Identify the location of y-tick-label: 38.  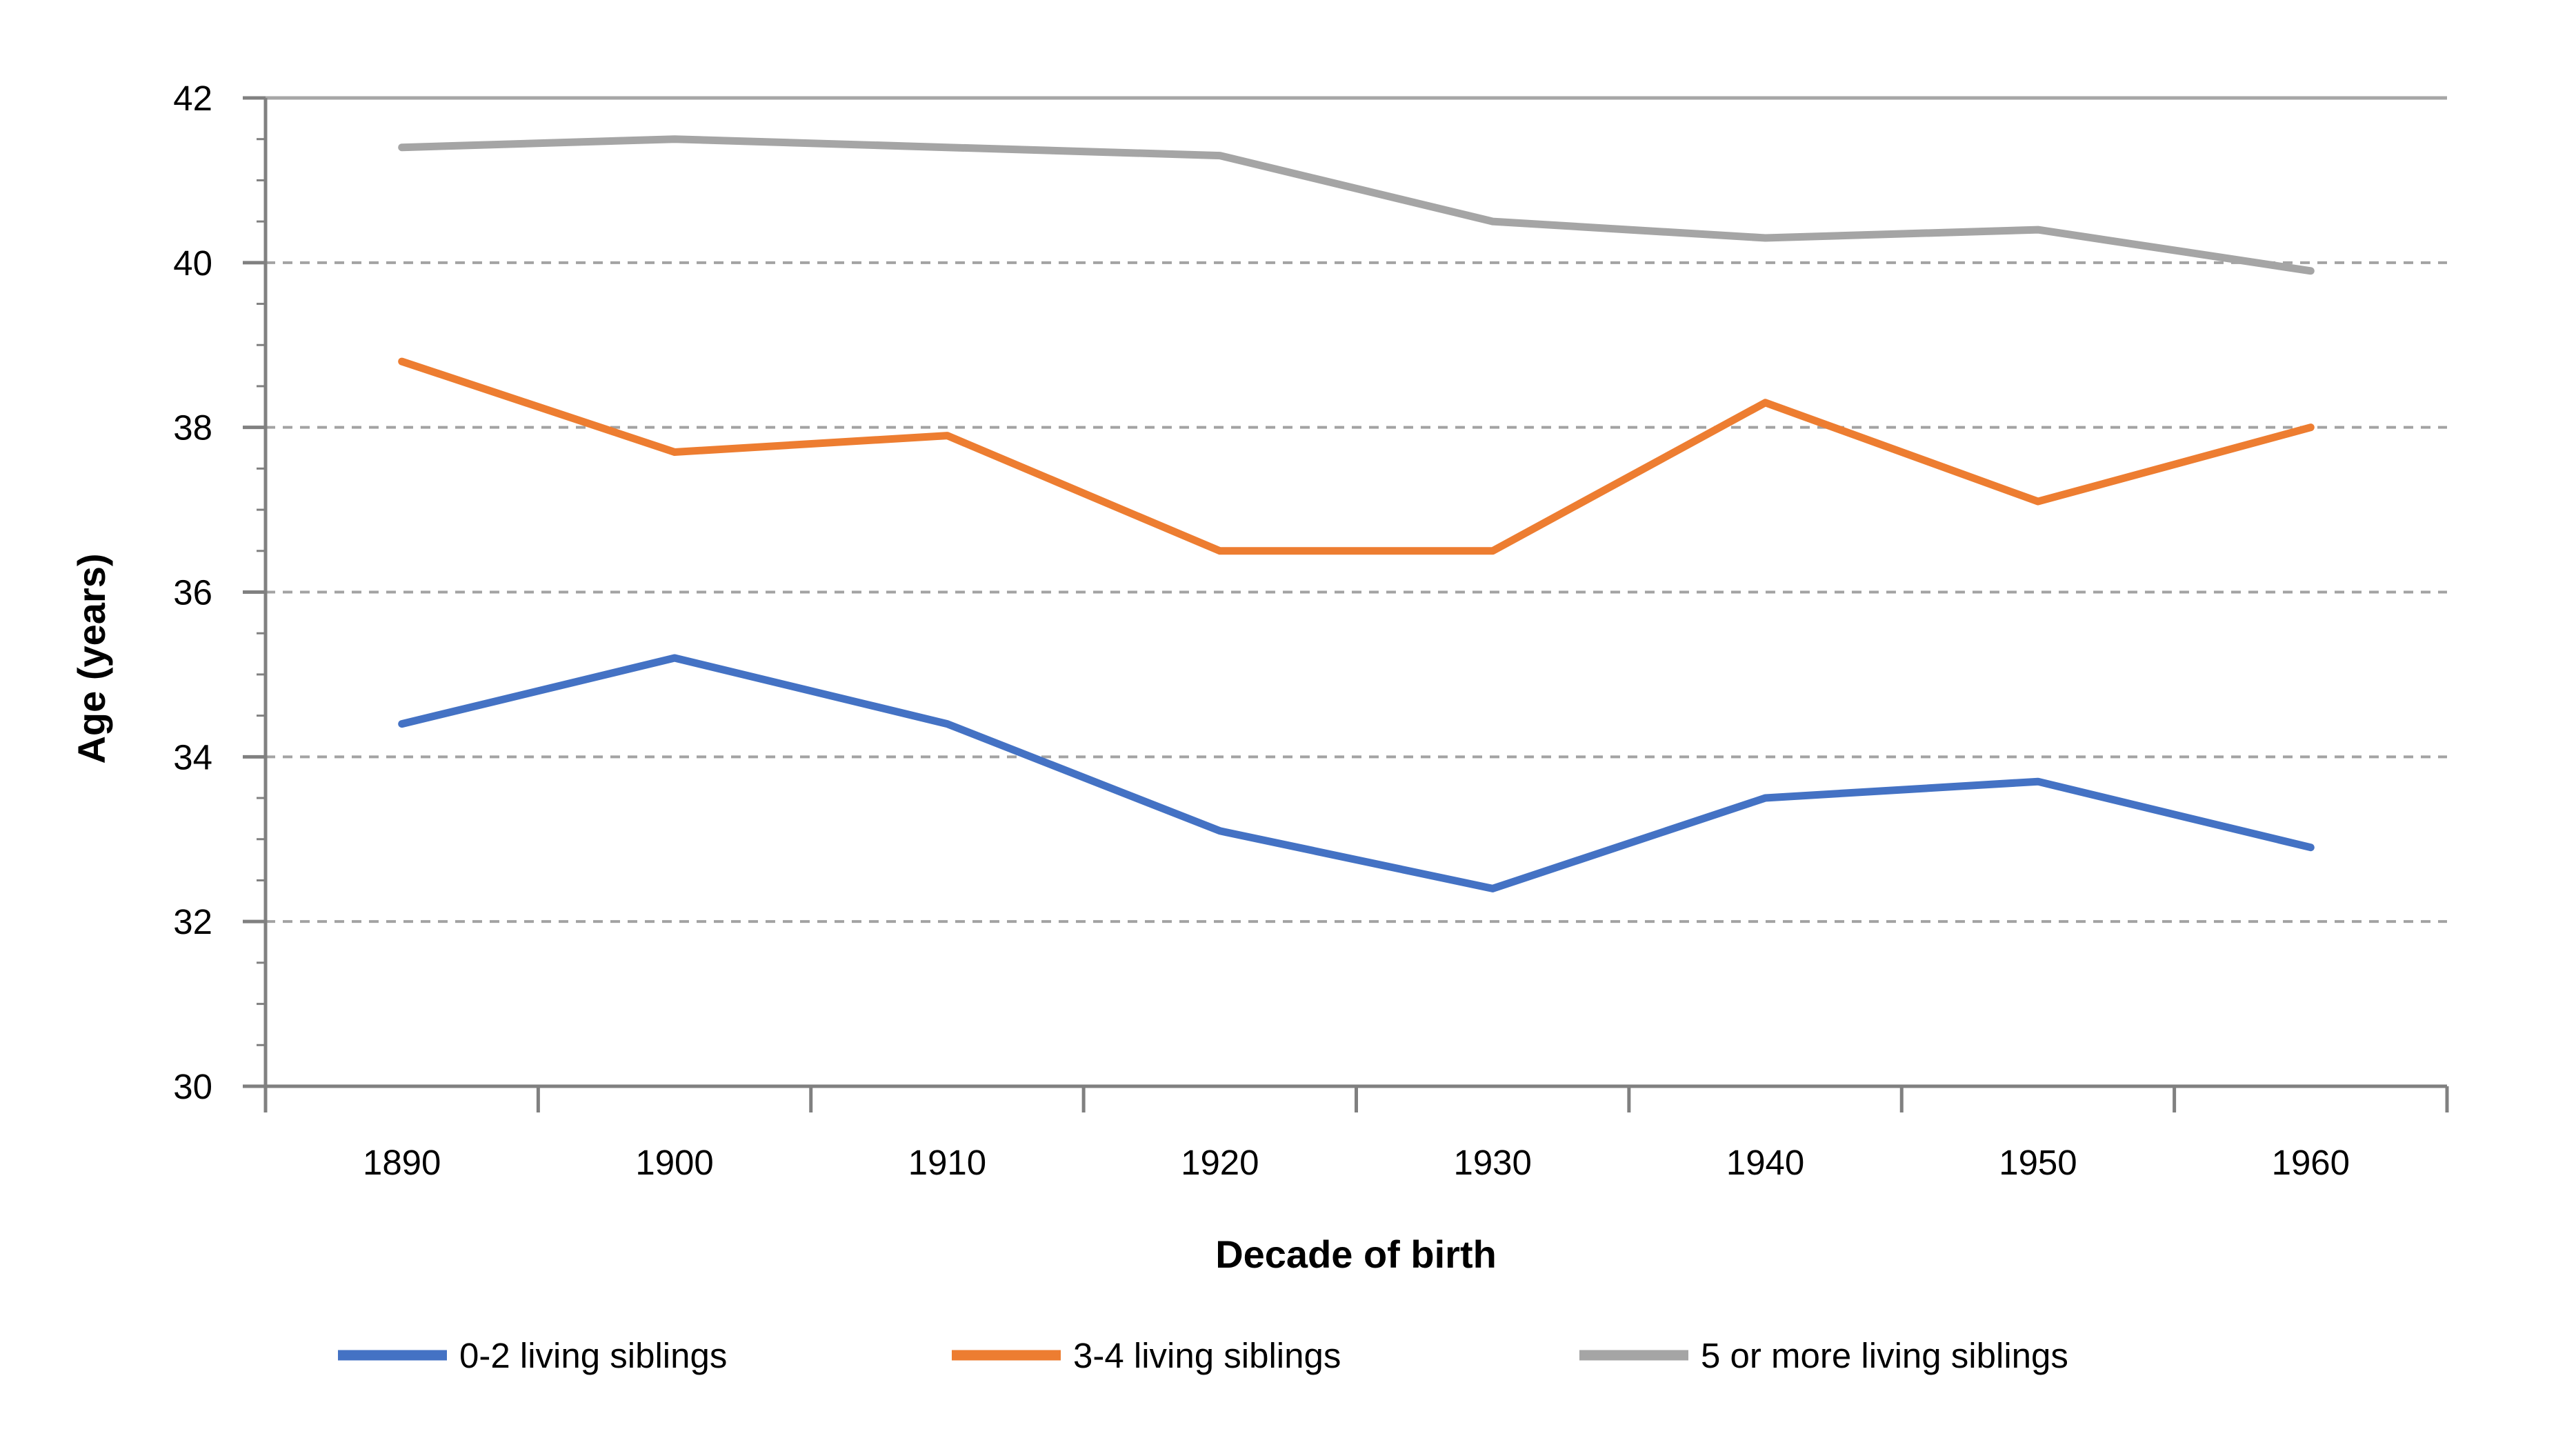
(192, 428).